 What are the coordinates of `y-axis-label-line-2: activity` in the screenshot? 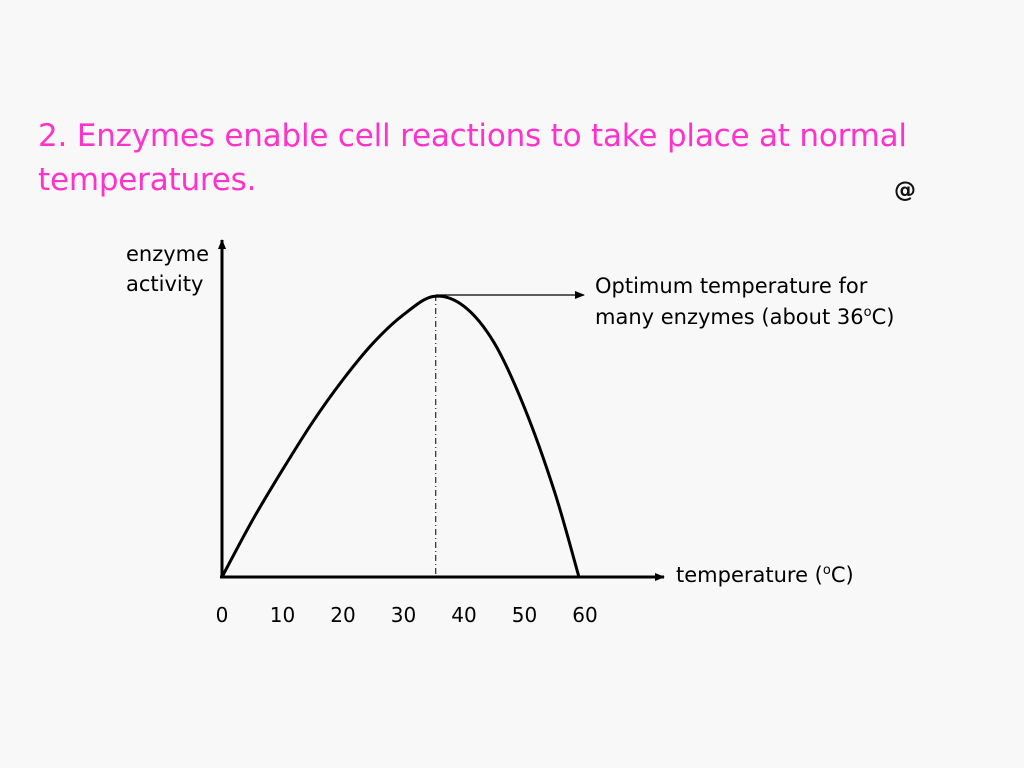 It's located at (164, 284).